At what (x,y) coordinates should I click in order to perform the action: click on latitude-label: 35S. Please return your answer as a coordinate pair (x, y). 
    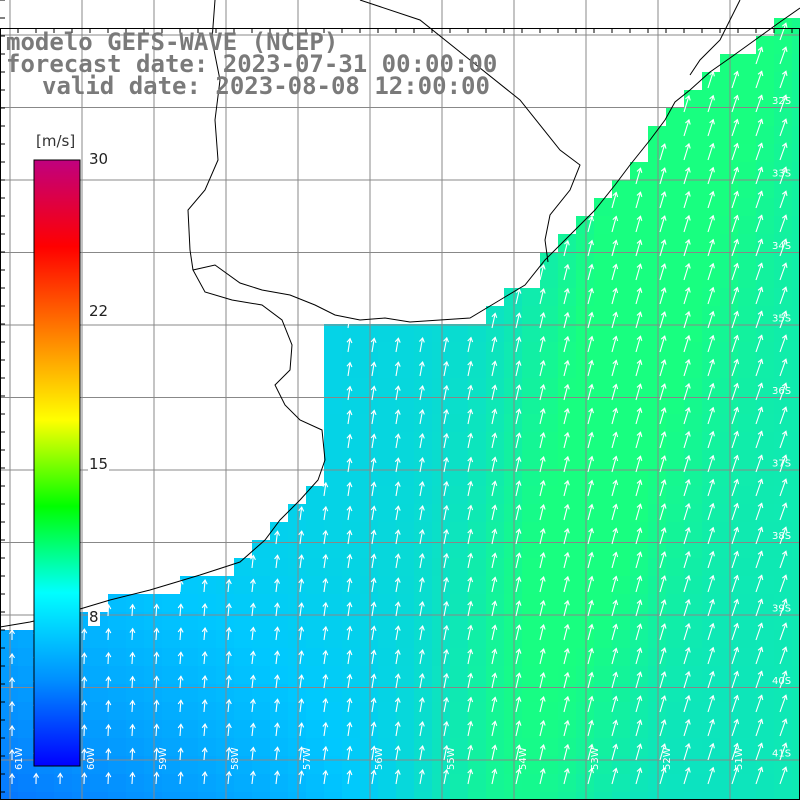
    Looking at the image, I should click on (781, 319).